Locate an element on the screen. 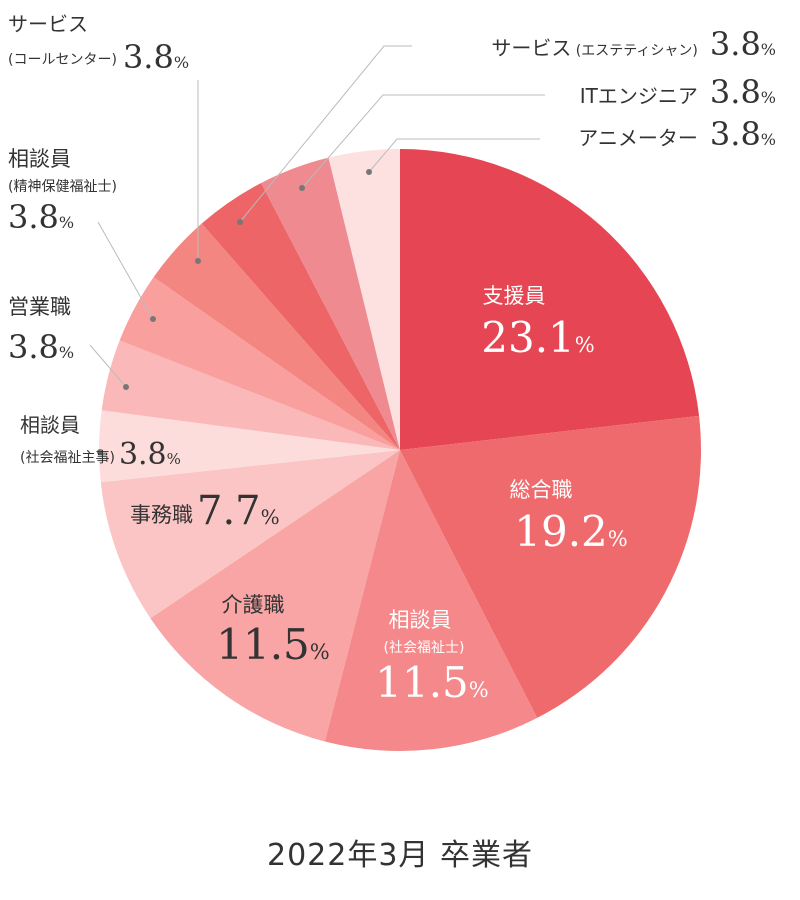 Image resolution: width=800 pixels, height=900 pixels. slice-label-1: 総合職 is located at coordinates (541, 490).